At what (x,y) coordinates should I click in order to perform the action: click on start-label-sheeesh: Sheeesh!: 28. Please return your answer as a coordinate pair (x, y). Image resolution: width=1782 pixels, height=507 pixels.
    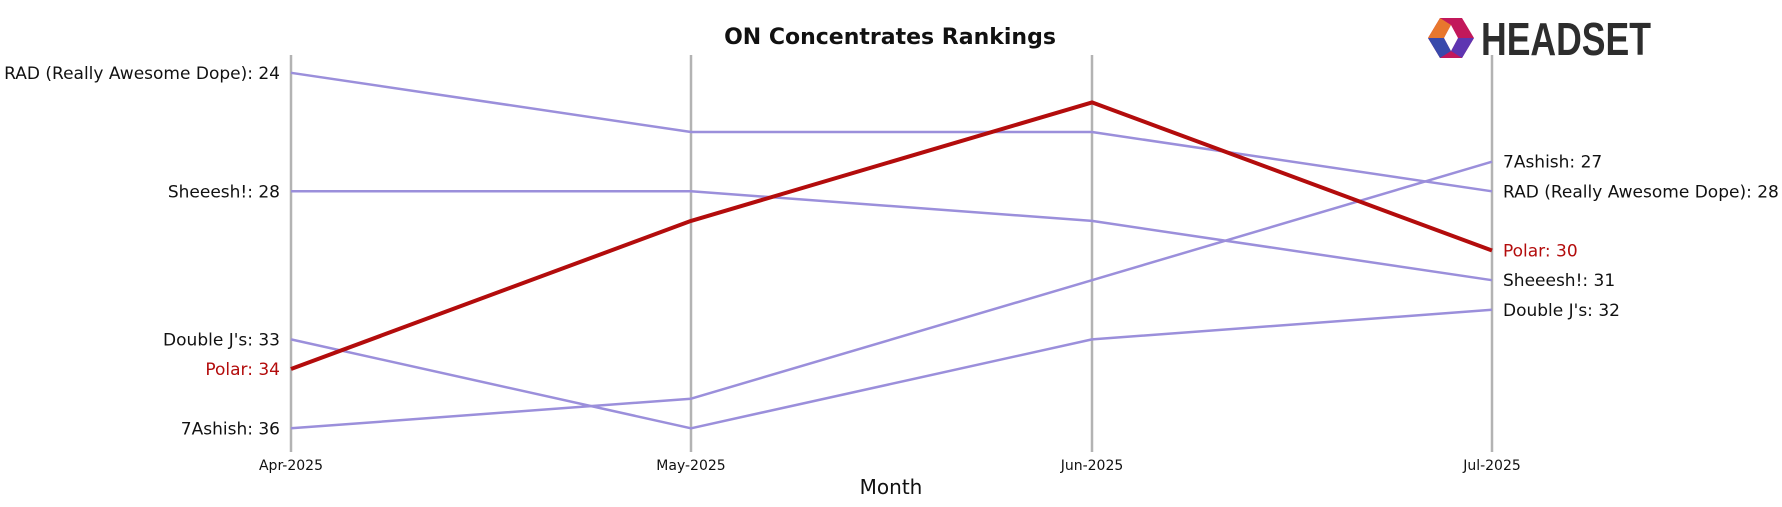
    Looking at the image, I should click on (224, 192).